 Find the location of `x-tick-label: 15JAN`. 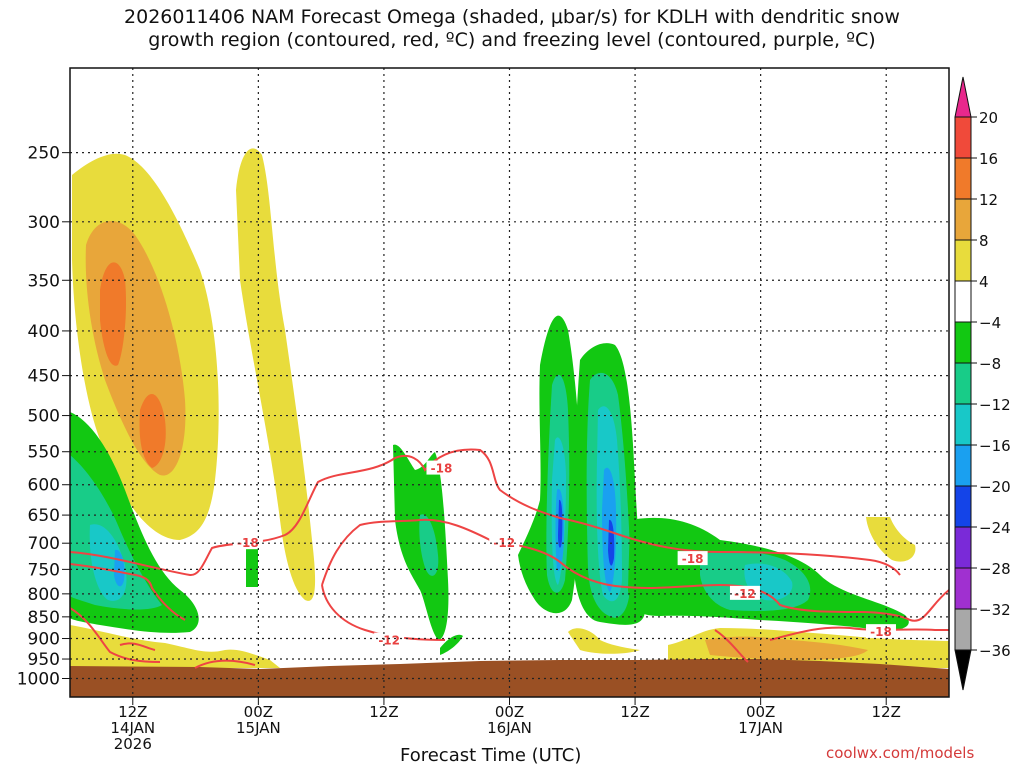

x-tick-label: 15JAN is located at coordinates (258, 728).